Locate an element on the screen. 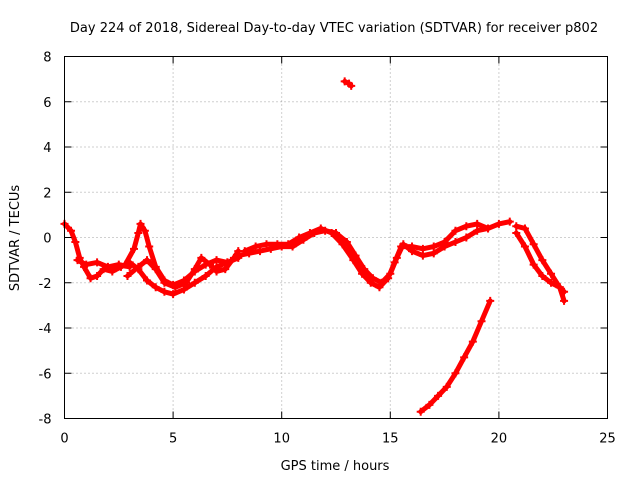  y-tick-label: -2 is located at coordinates (45, 284).